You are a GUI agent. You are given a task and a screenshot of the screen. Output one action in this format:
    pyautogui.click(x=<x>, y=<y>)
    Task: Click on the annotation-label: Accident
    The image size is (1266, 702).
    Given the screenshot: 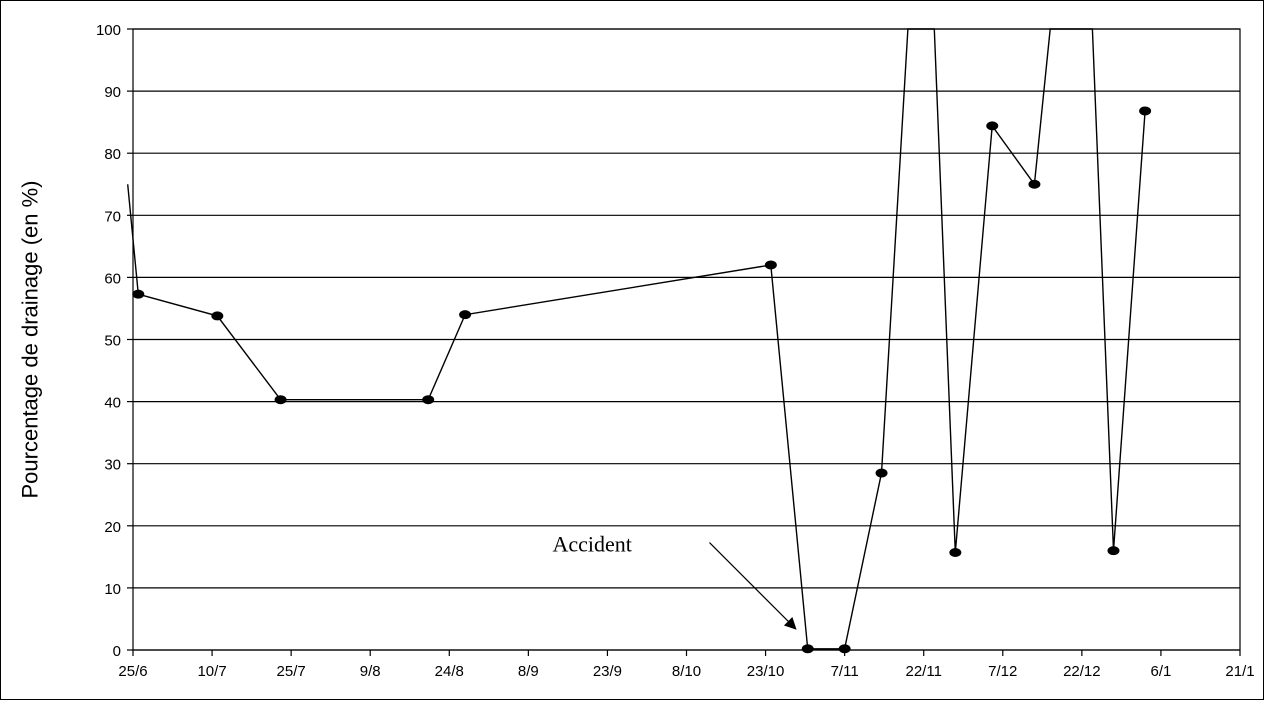 What is the action you would take?
    pyautogui.click(x=591, y=544)
    